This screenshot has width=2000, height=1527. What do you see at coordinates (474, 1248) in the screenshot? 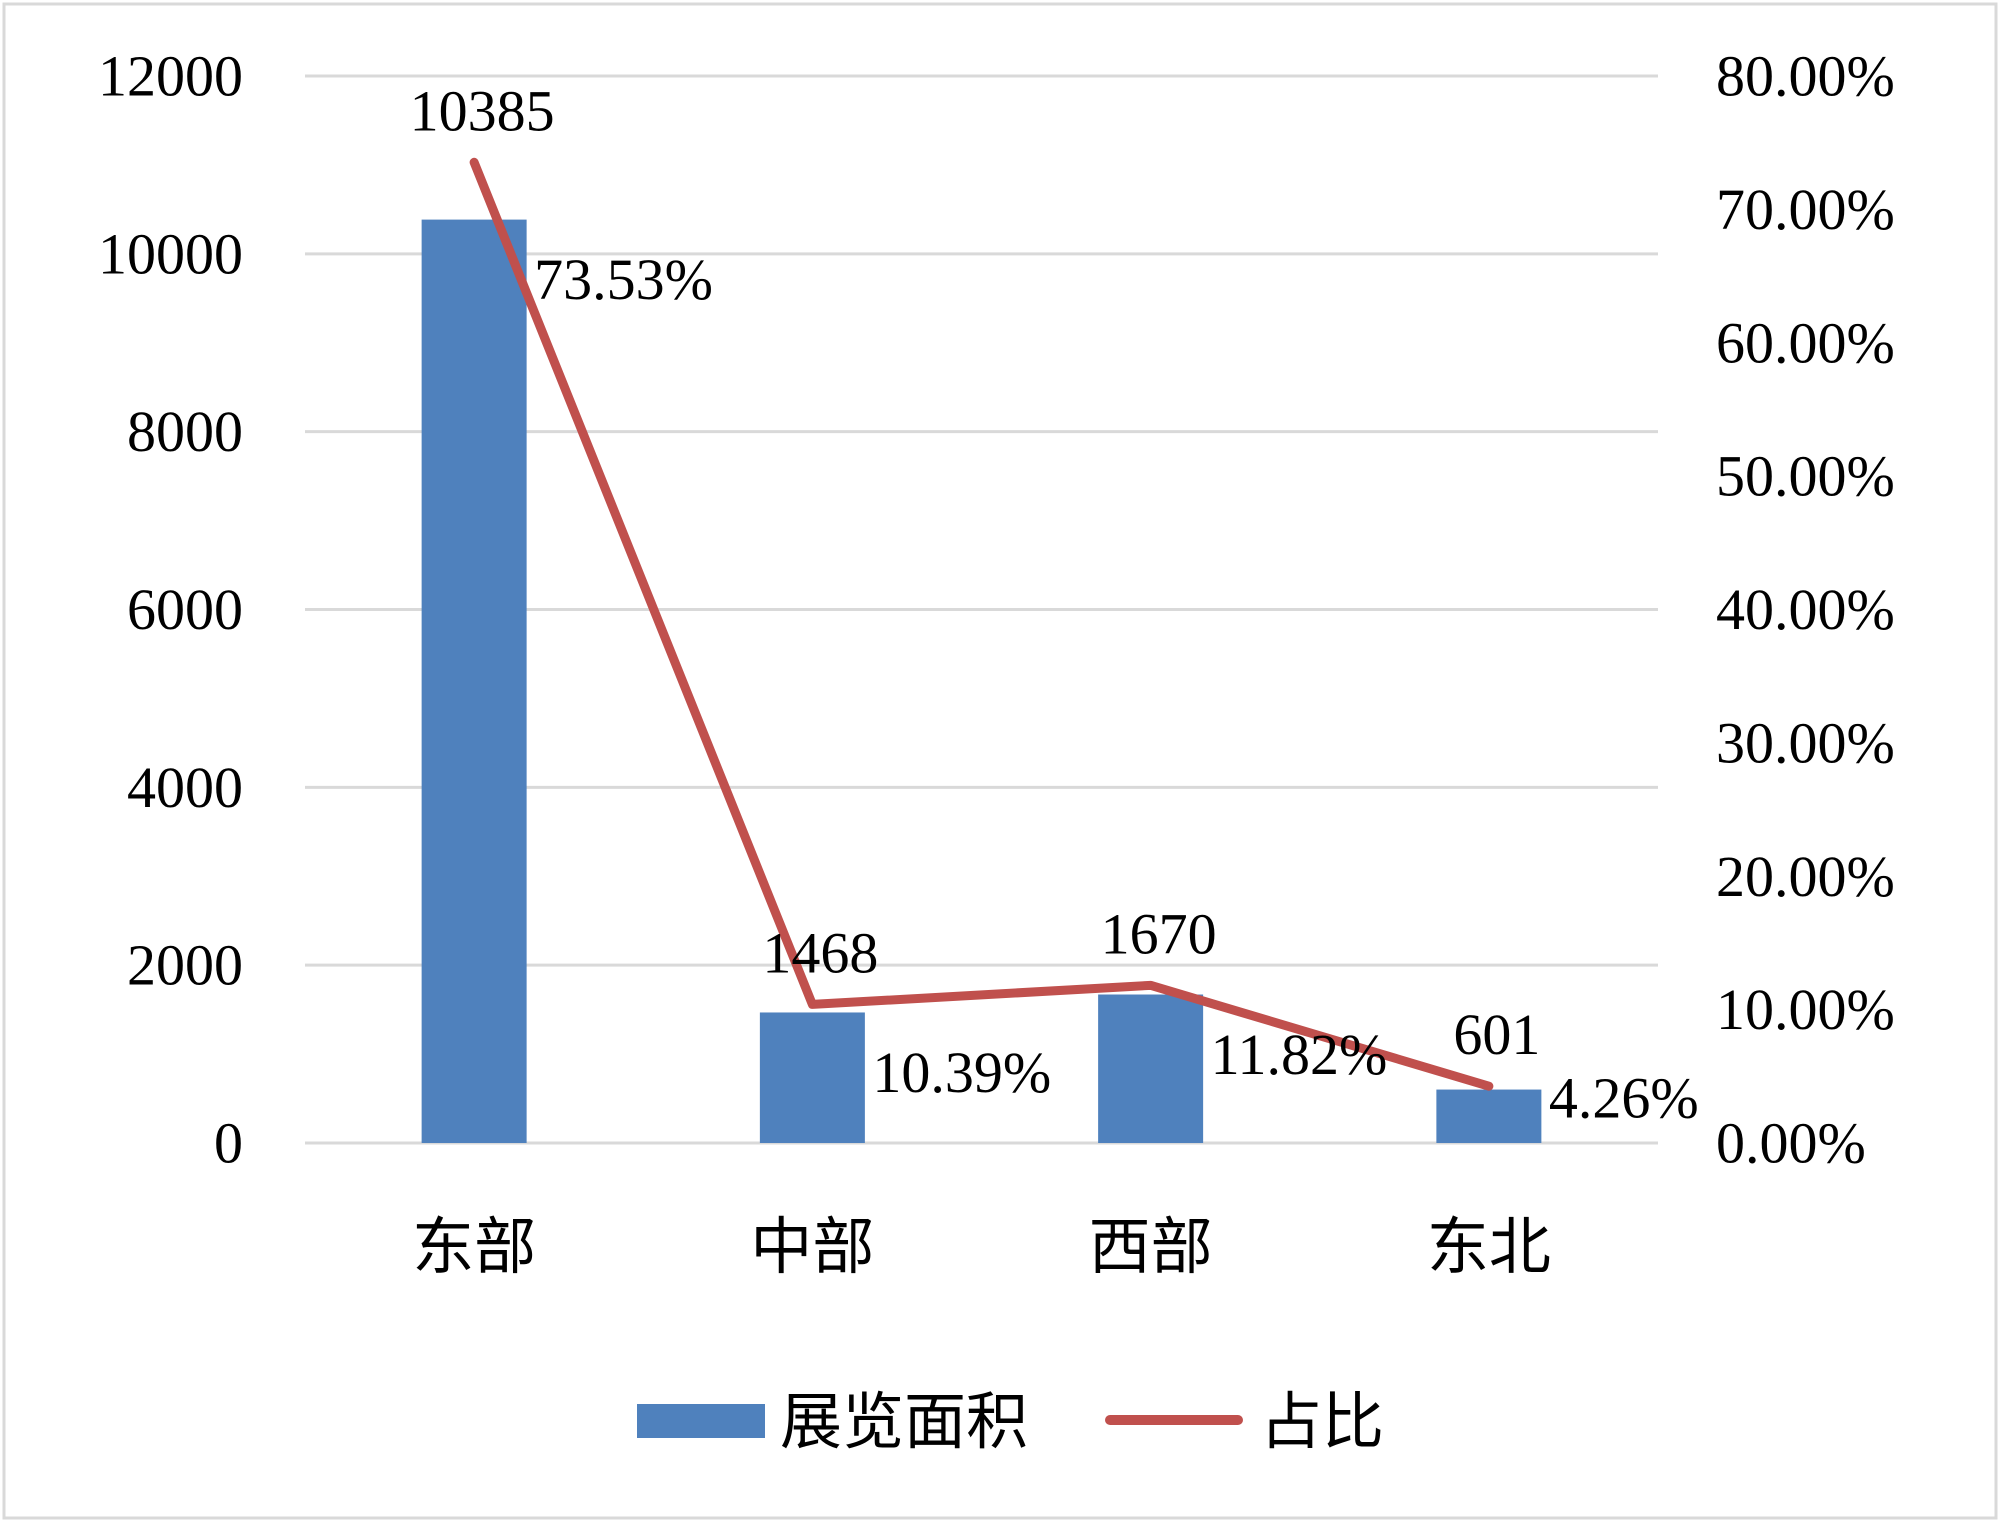
I see `x-category-label: 东部` at bounding box center [474, 1248].